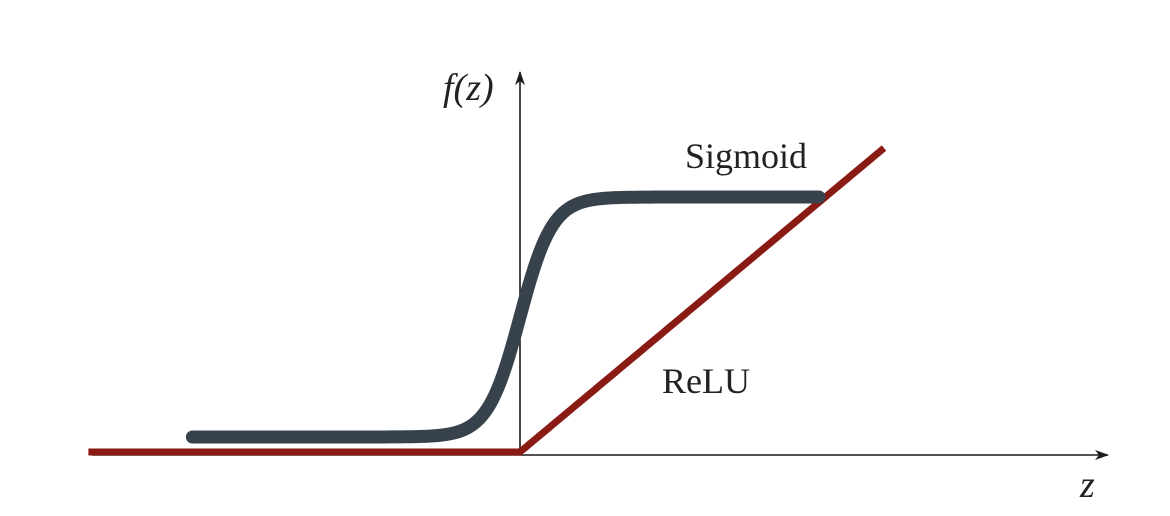 This screenshot has width=1170, height=516. Describe the element at coordinates (468, 88) in the screenshot. I see `y-axis-label: f(z)` at that location.